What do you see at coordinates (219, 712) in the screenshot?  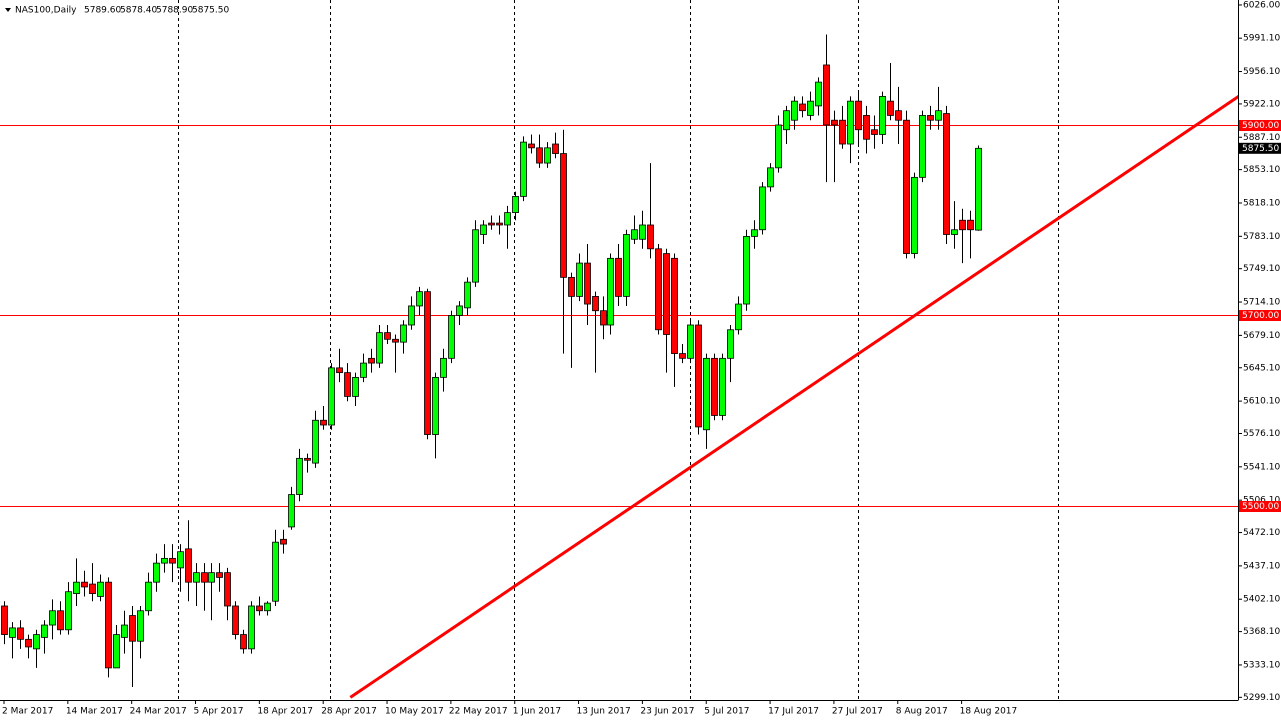 I see `x-tick-label: 5 Apr 2017` at bounding box center [219, 712].